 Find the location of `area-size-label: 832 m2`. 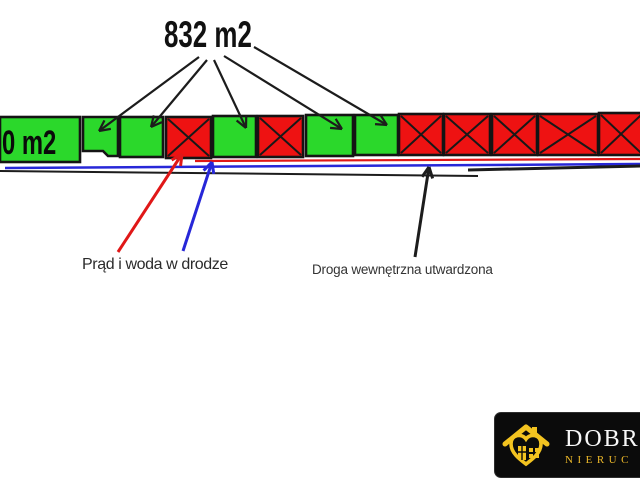

area-size-label: 832 m2 is located at coordinates (208, 34).